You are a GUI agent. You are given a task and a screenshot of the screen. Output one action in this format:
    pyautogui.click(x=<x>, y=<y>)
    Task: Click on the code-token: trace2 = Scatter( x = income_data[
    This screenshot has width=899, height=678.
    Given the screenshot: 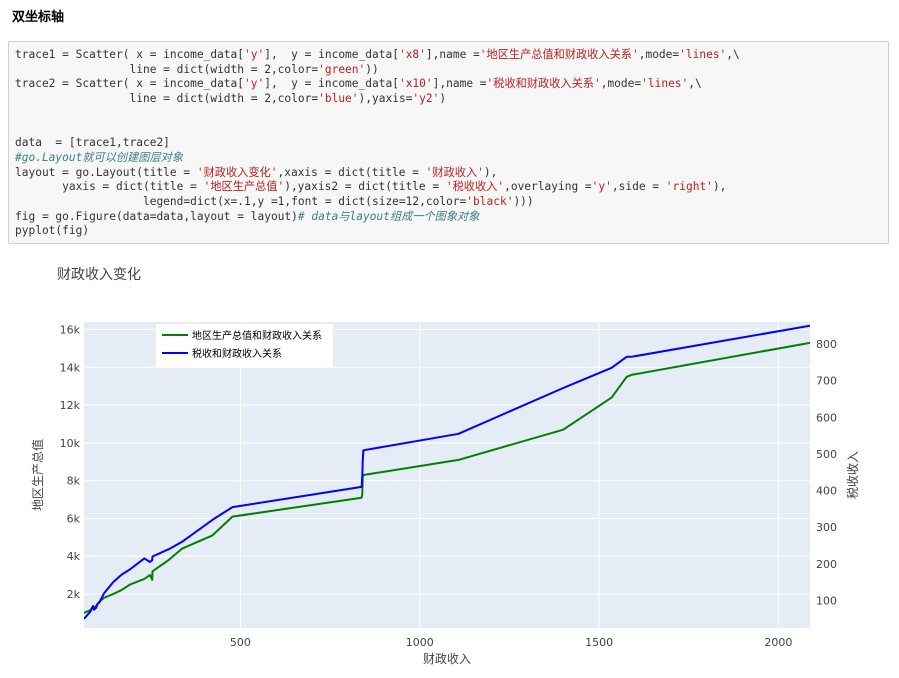 What is the action you would take?
    pyautogui.click(x=130, y=84)
    